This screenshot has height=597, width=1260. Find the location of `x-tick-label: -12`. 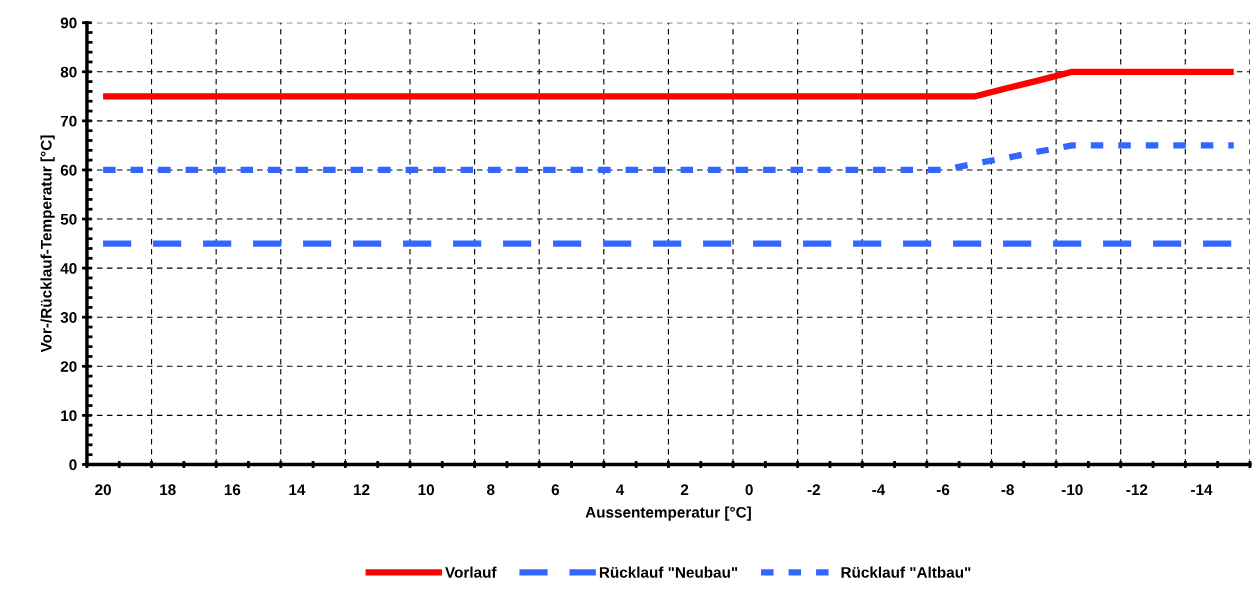

x-tick-label: -12 is located at coordinates (1137, 489).